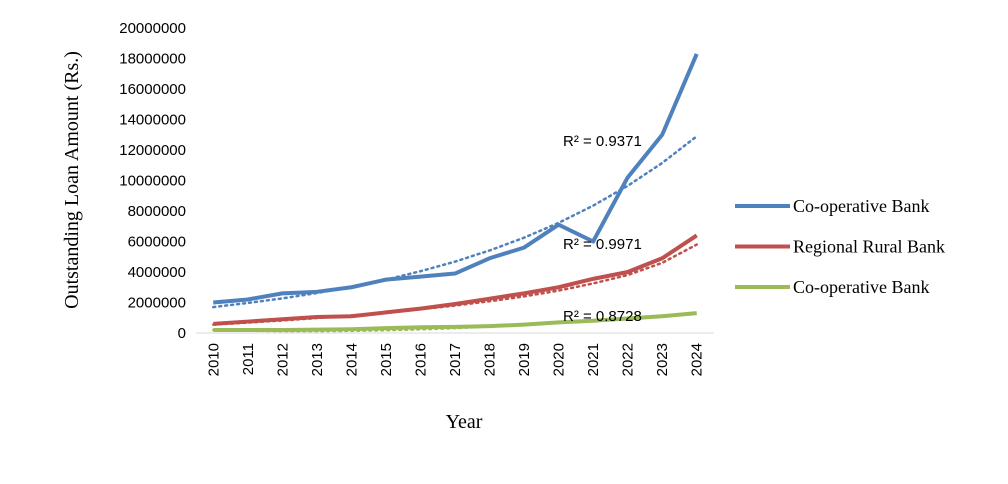  Describe the element at coordinates (593, 359) in the screenshot. I see `x-tick-label: 2021` at that location.